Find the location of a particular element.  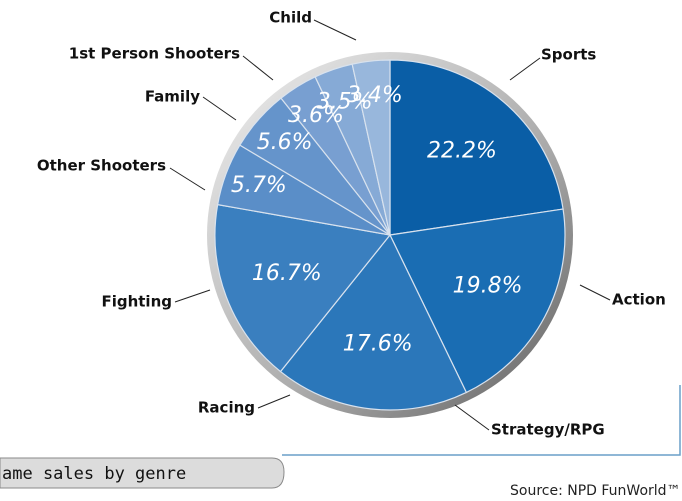

value-label: 3.6% is located at coordinates (316, 115).